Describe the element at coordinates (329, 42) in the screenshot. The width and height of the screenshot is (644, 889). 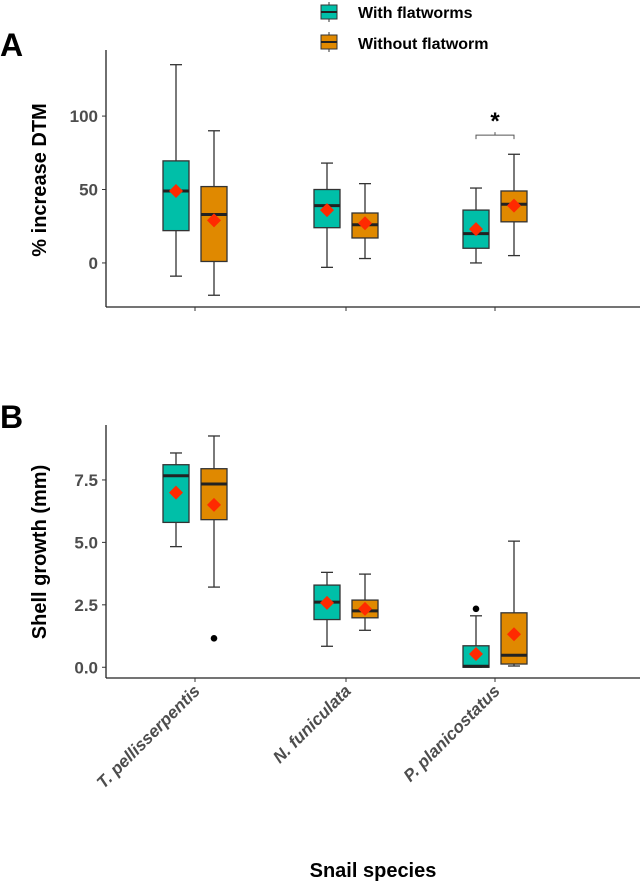
I see `legend-key-without-flatworm` at that location.